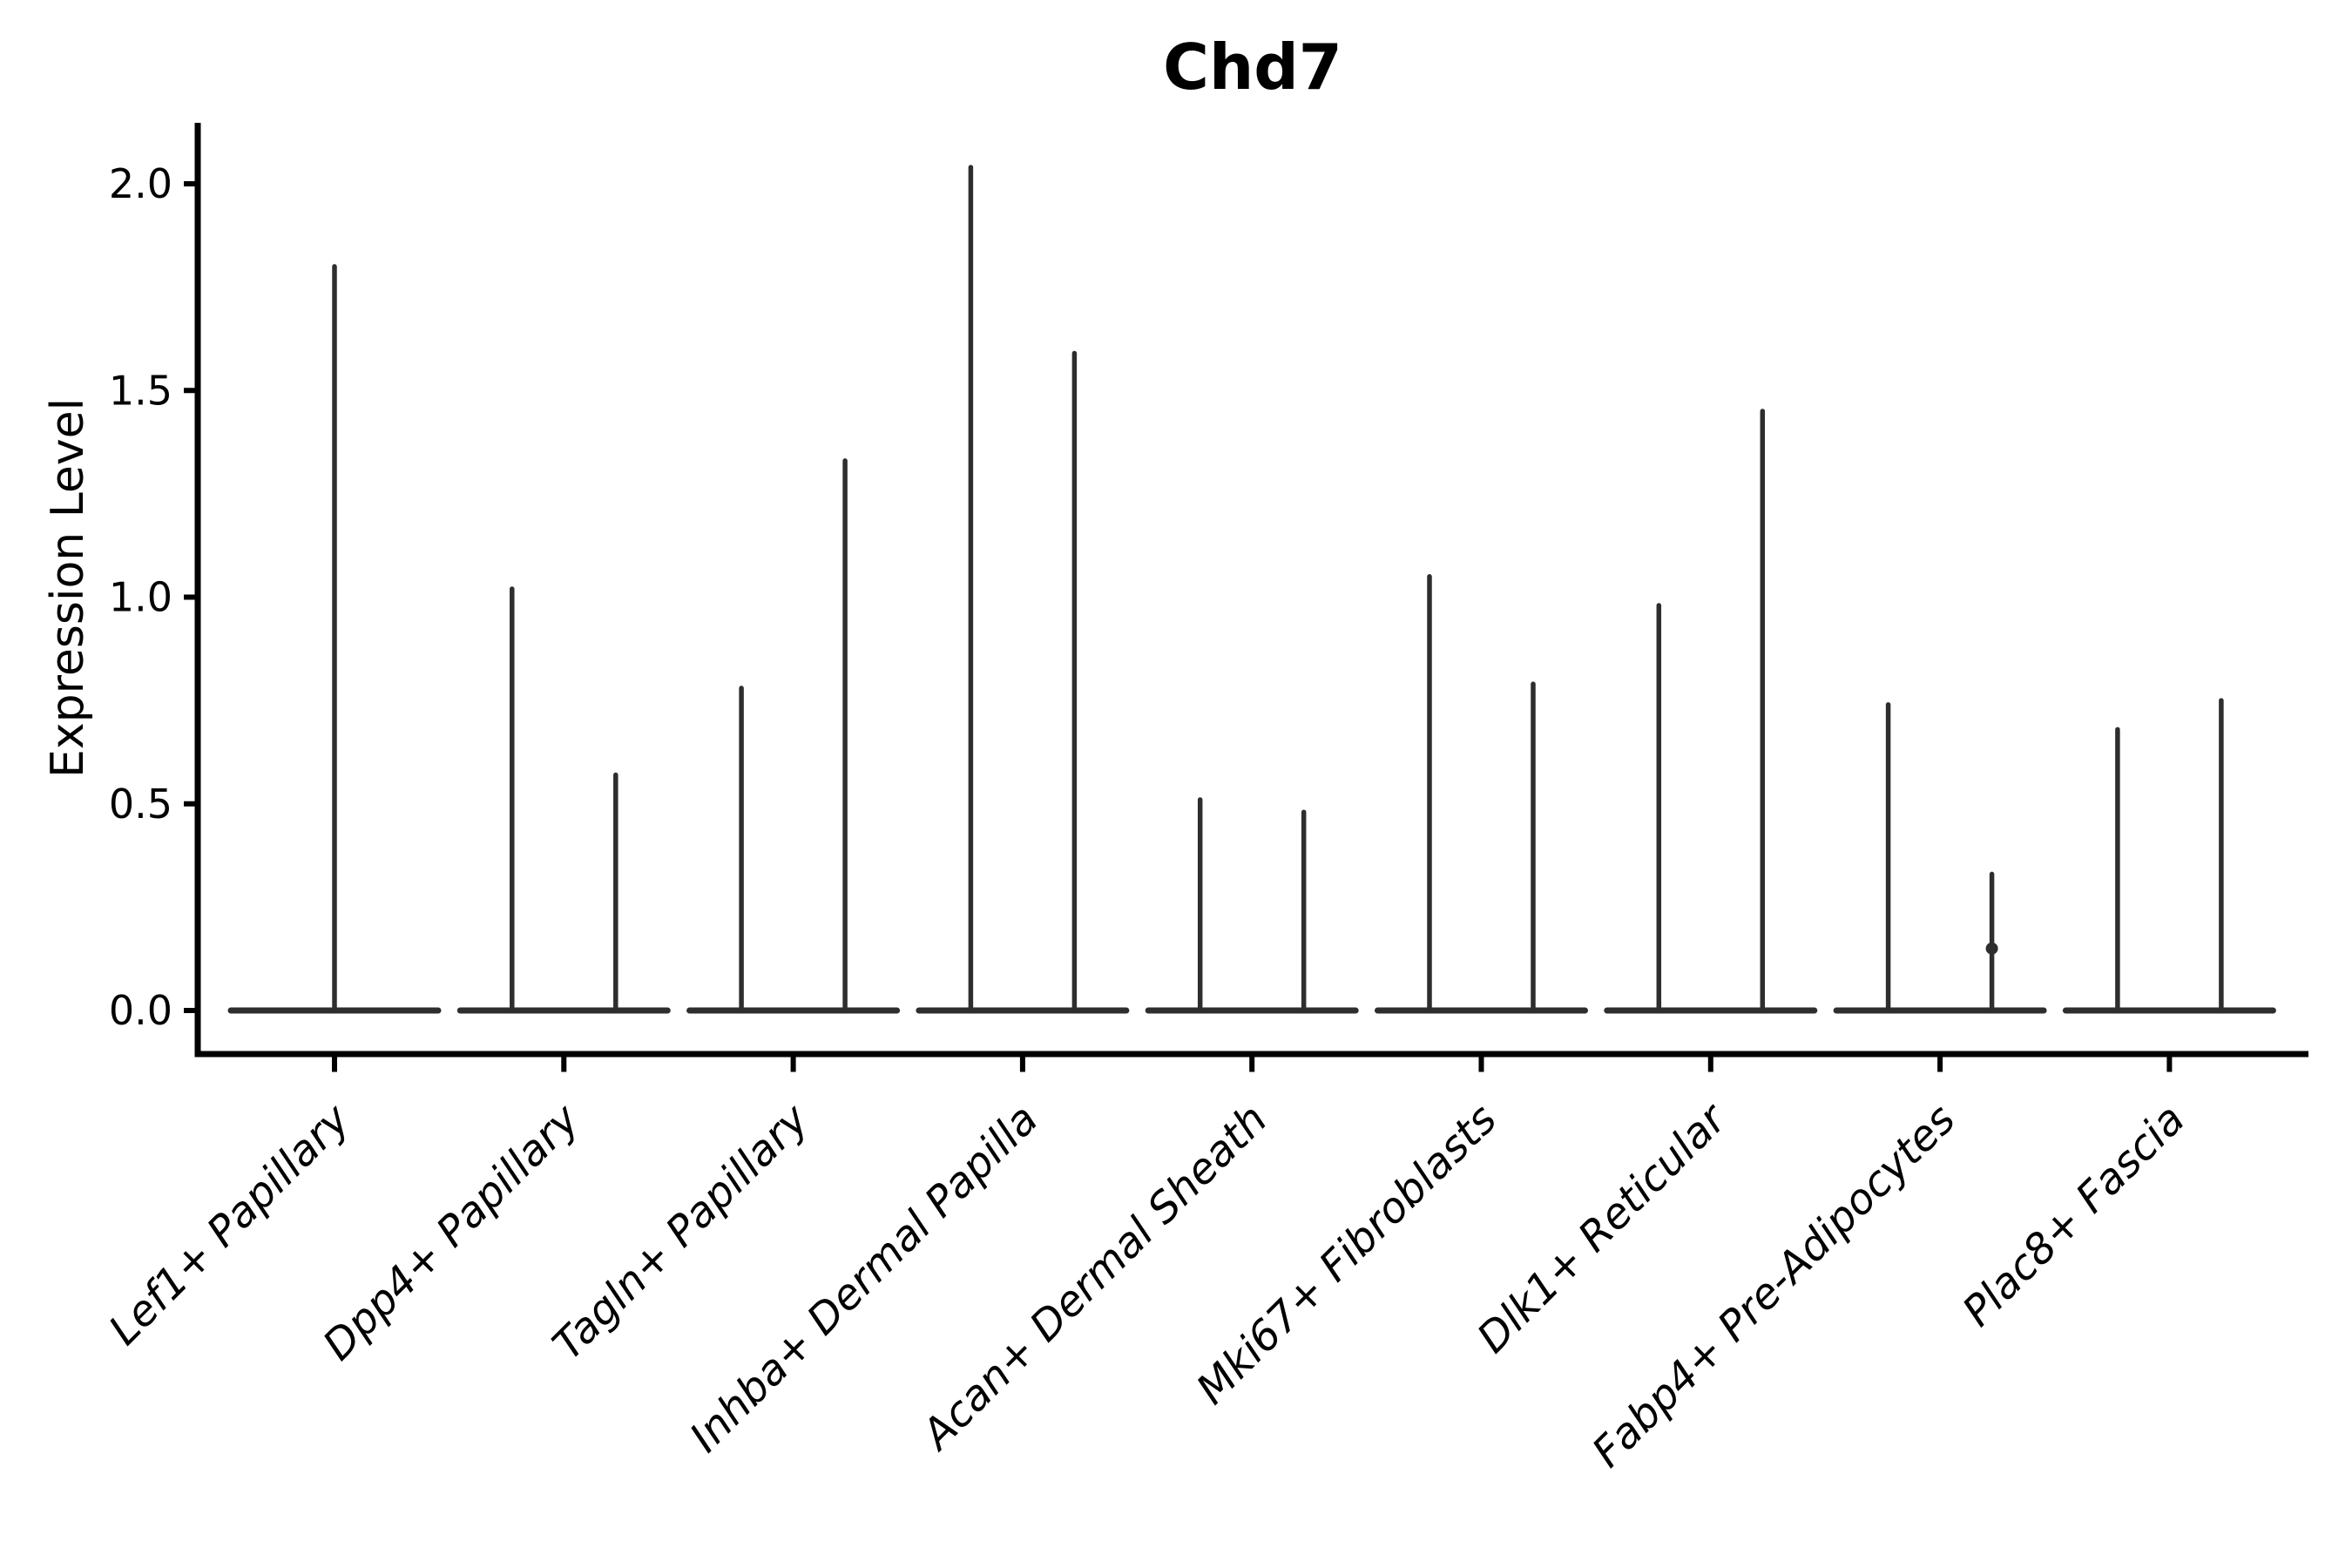  Describe the element at coordinates (140, 805) in the screenshot. I see `y-tick-label: 0.5` at that location.